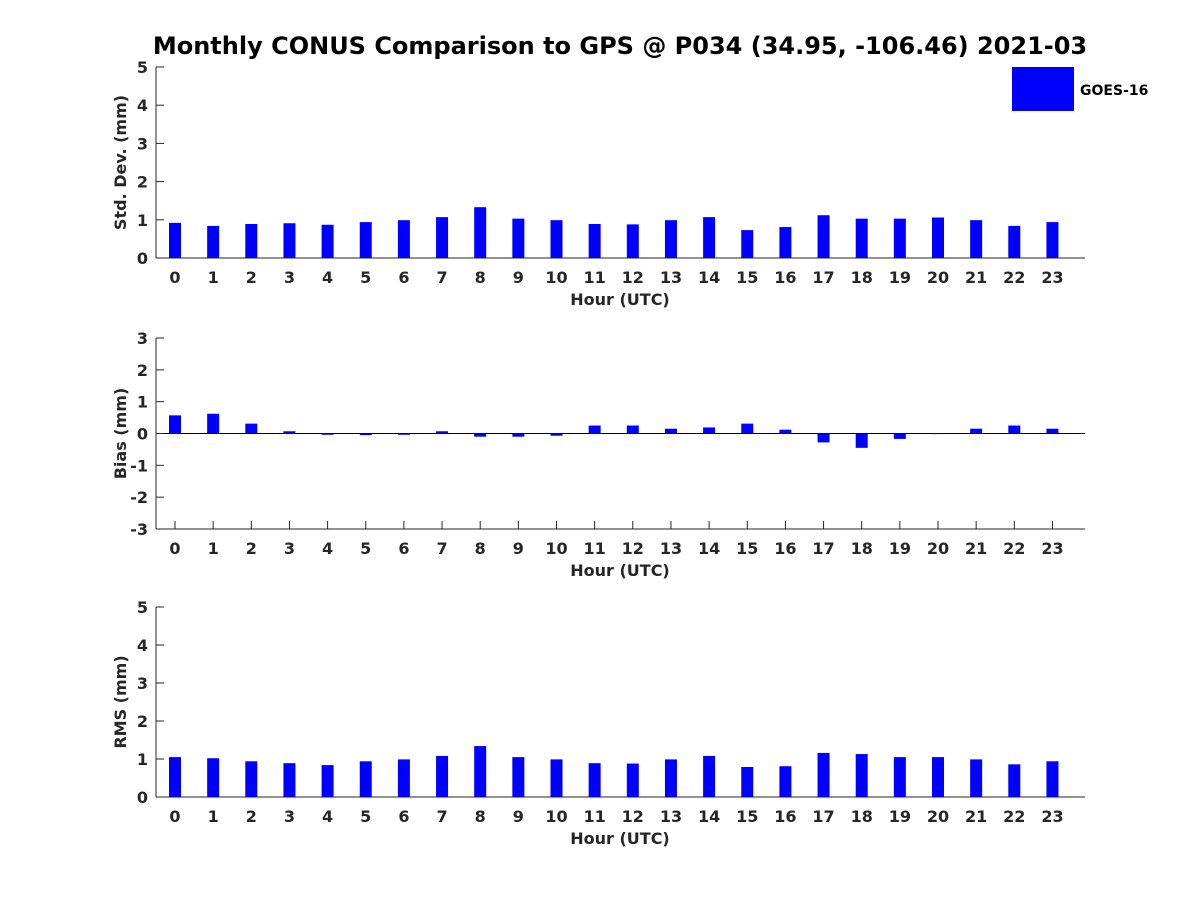 Image resolution: width=1200 pixels, height=900 pixels. Describe the element at coordinates (139, 497) in the screenshot. I see `y-tick-label: -2` at that location.